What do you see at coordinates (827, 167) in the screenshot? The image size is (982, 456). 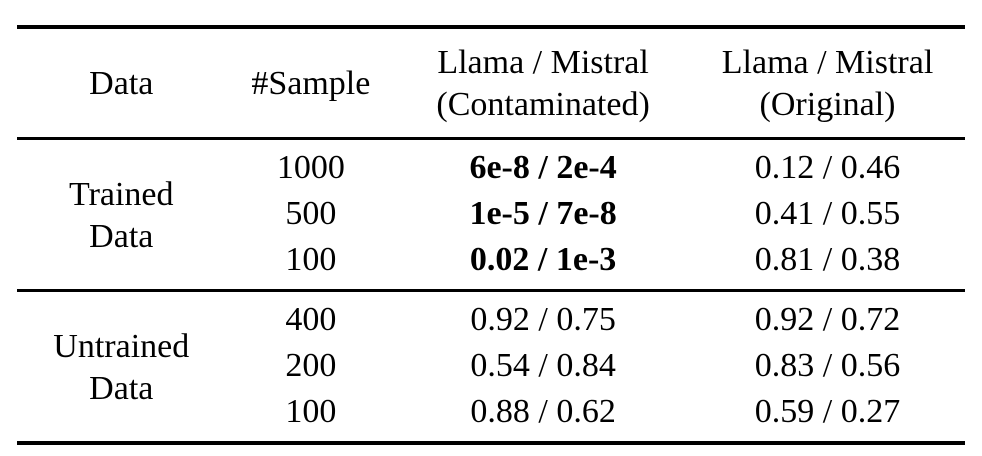 I see `original-cell: 0.12 / 0.46` at bounding box center [827, 167].